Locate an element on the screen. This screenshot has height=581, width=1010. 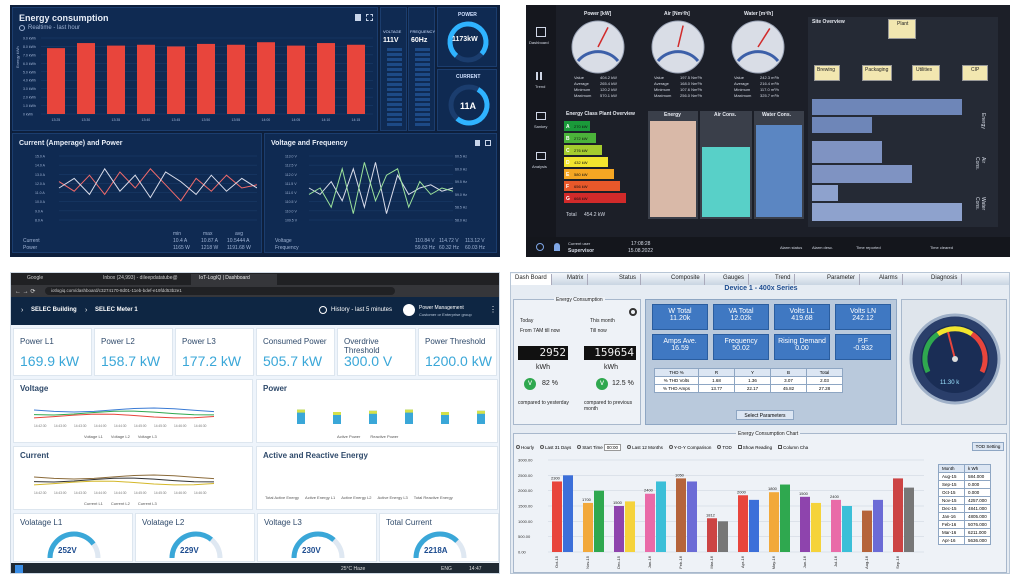
table-row: Apr-16 5636.000 is located at coordinates (964, 540).